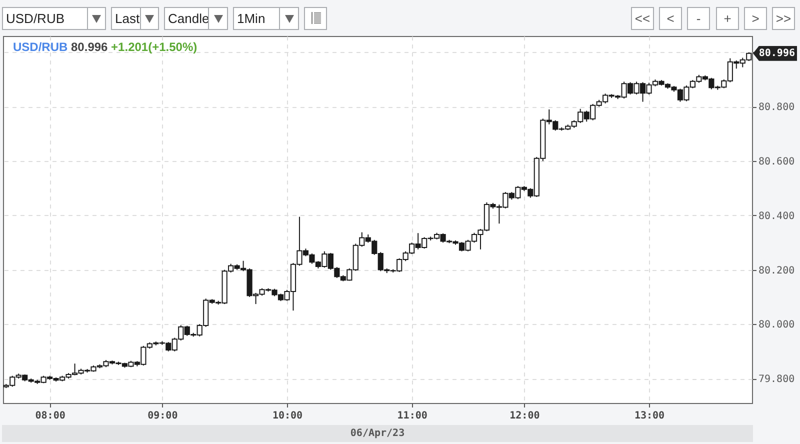 The width and height of the screenshot is (800, 444). Describe the element at coordinates (776, 216) in the screenshot. I see `y-tick-label: 80.400` at that location.